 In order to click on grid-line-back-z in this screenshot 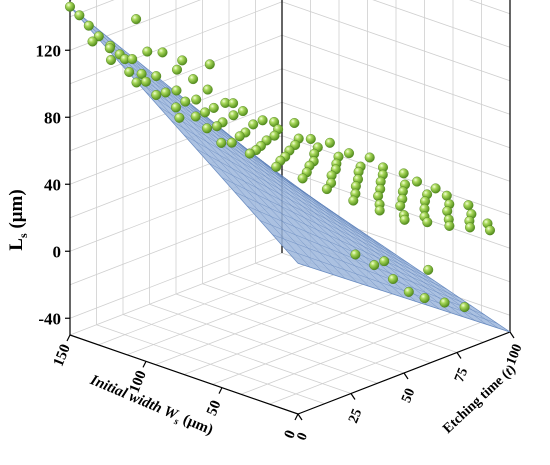, I will do `click(92, 9)`.